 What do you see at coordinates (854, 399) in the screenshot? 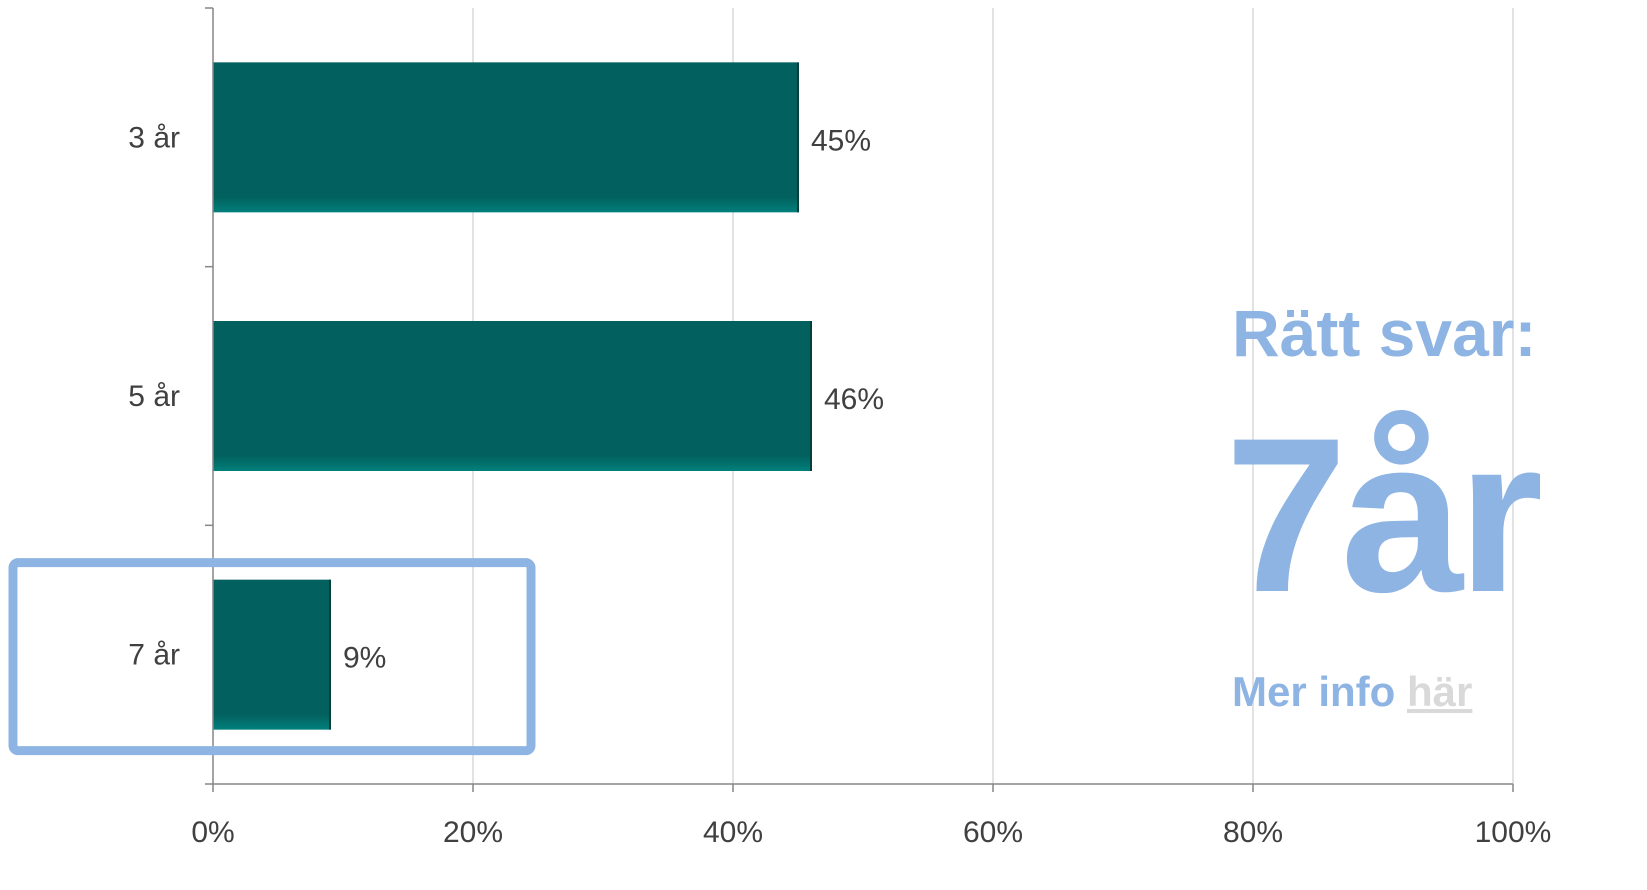
I see `bar-data-label: 46%` at bounding box center [854, 399].